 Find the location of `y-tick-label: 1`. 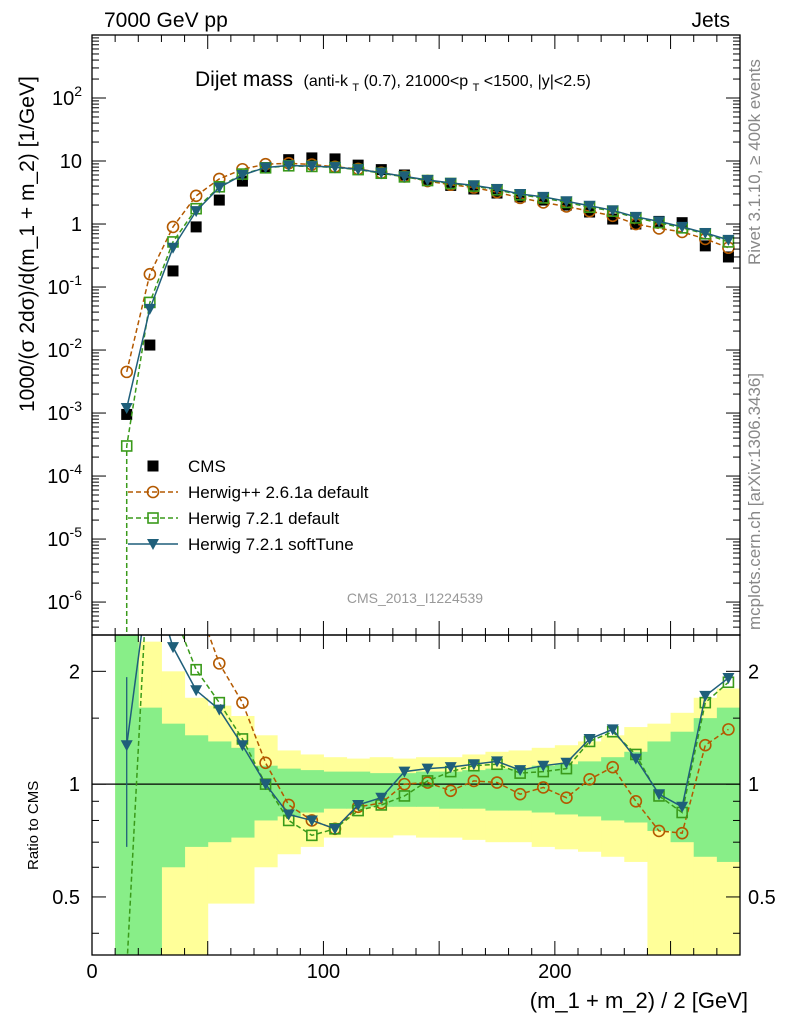

y-tick-label: 1 is located at coordinates (76, 225).